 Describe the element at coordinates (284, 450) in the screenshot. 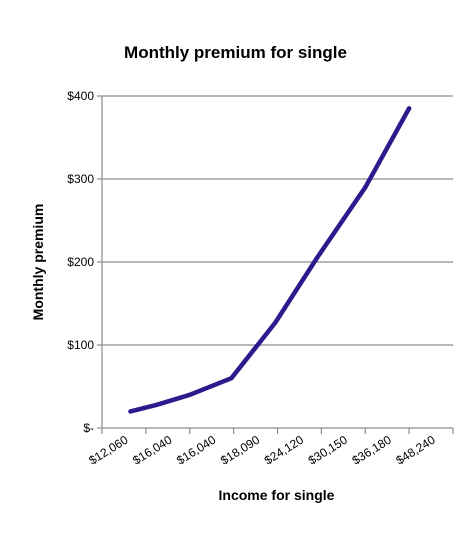

I see `x-tick-label-4: $24,120` at that location.